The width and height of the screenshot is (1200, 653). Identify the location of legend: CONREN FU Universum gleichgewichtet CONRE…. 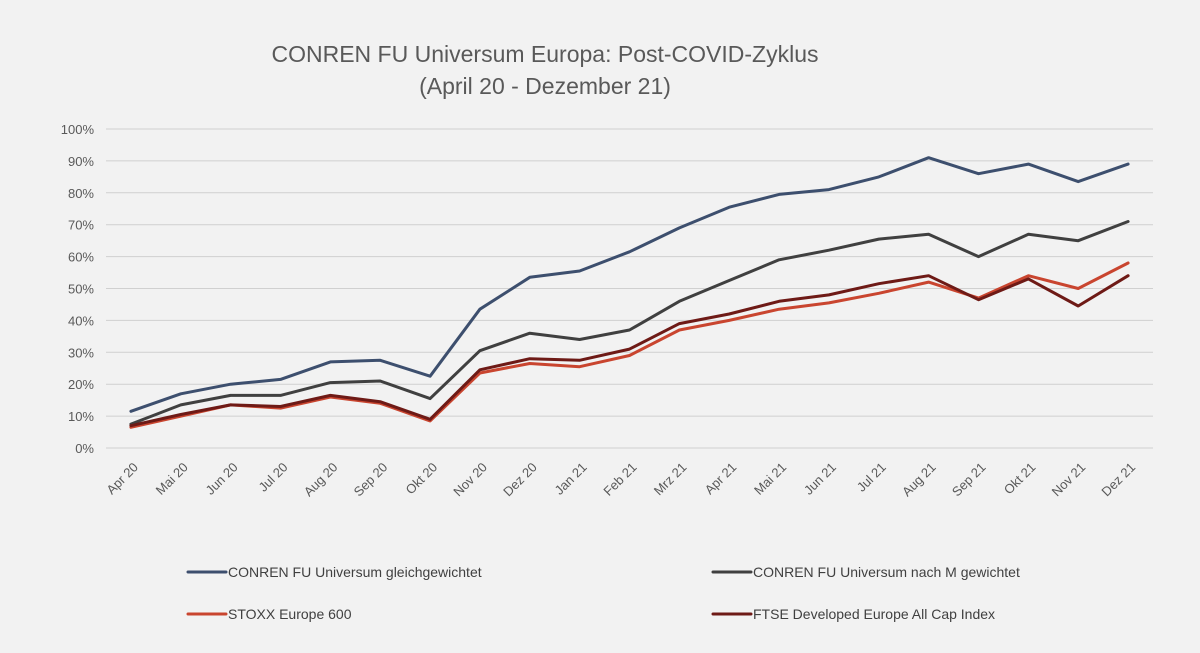
(603, 593).